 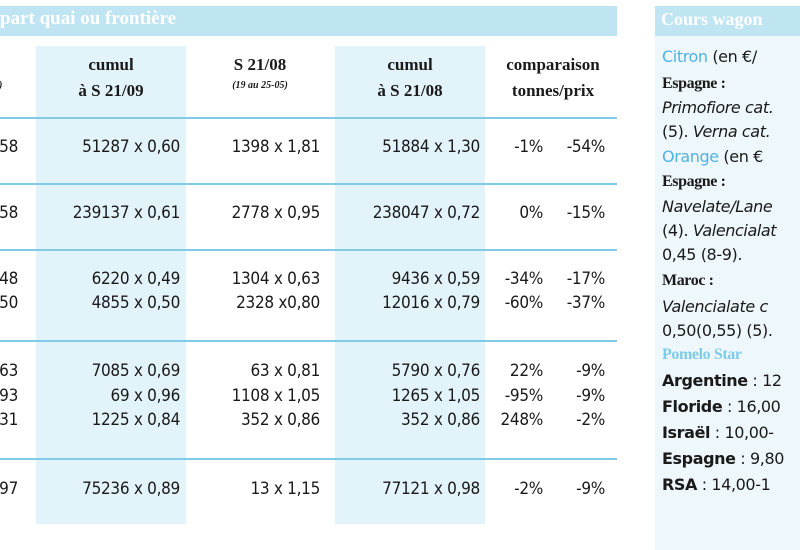 I want to click on row-label-cell: 31, so click(x=9, y=420).